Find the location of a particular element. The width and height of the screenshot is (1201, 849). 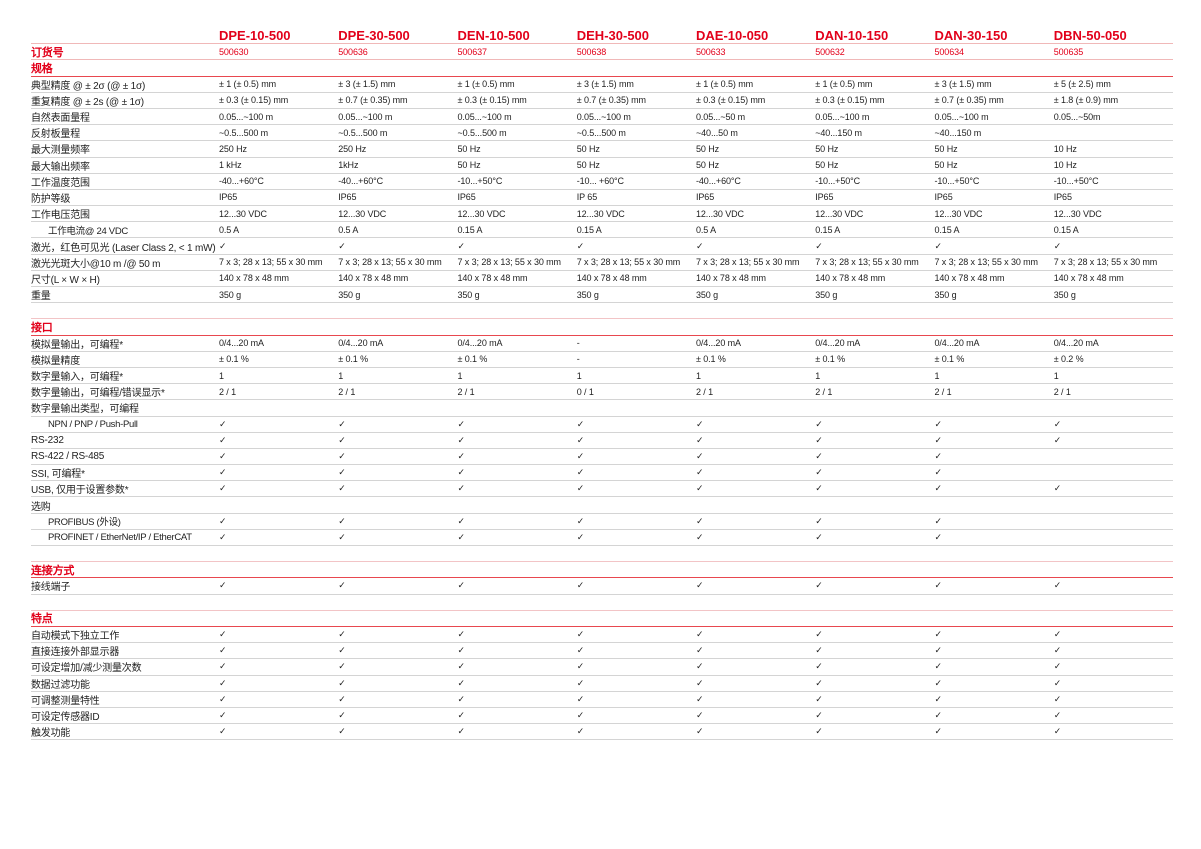

order-number: 500632 is located at coordinates (830, 51).